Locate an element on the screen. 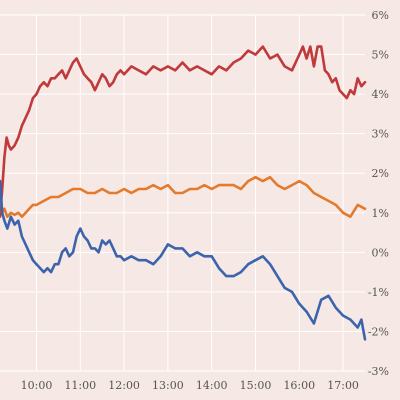  y-tick-label: 6% is located at coordinates (380, 15).